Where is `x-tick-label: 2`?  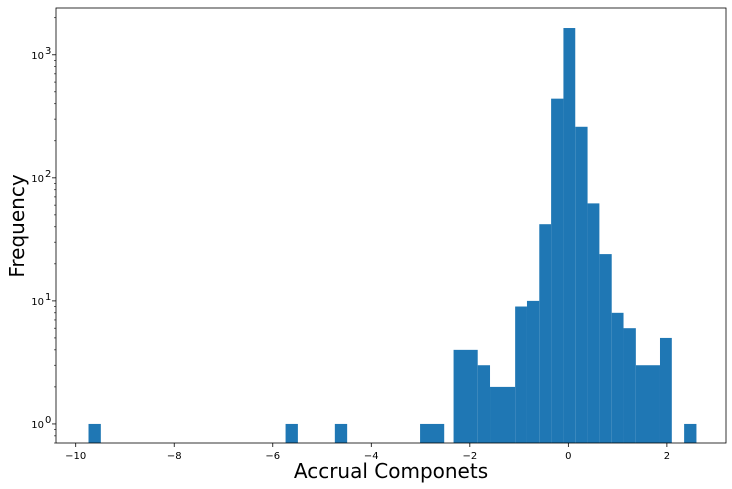 x-tick-label: 2 is located at coordinates (667, 456).